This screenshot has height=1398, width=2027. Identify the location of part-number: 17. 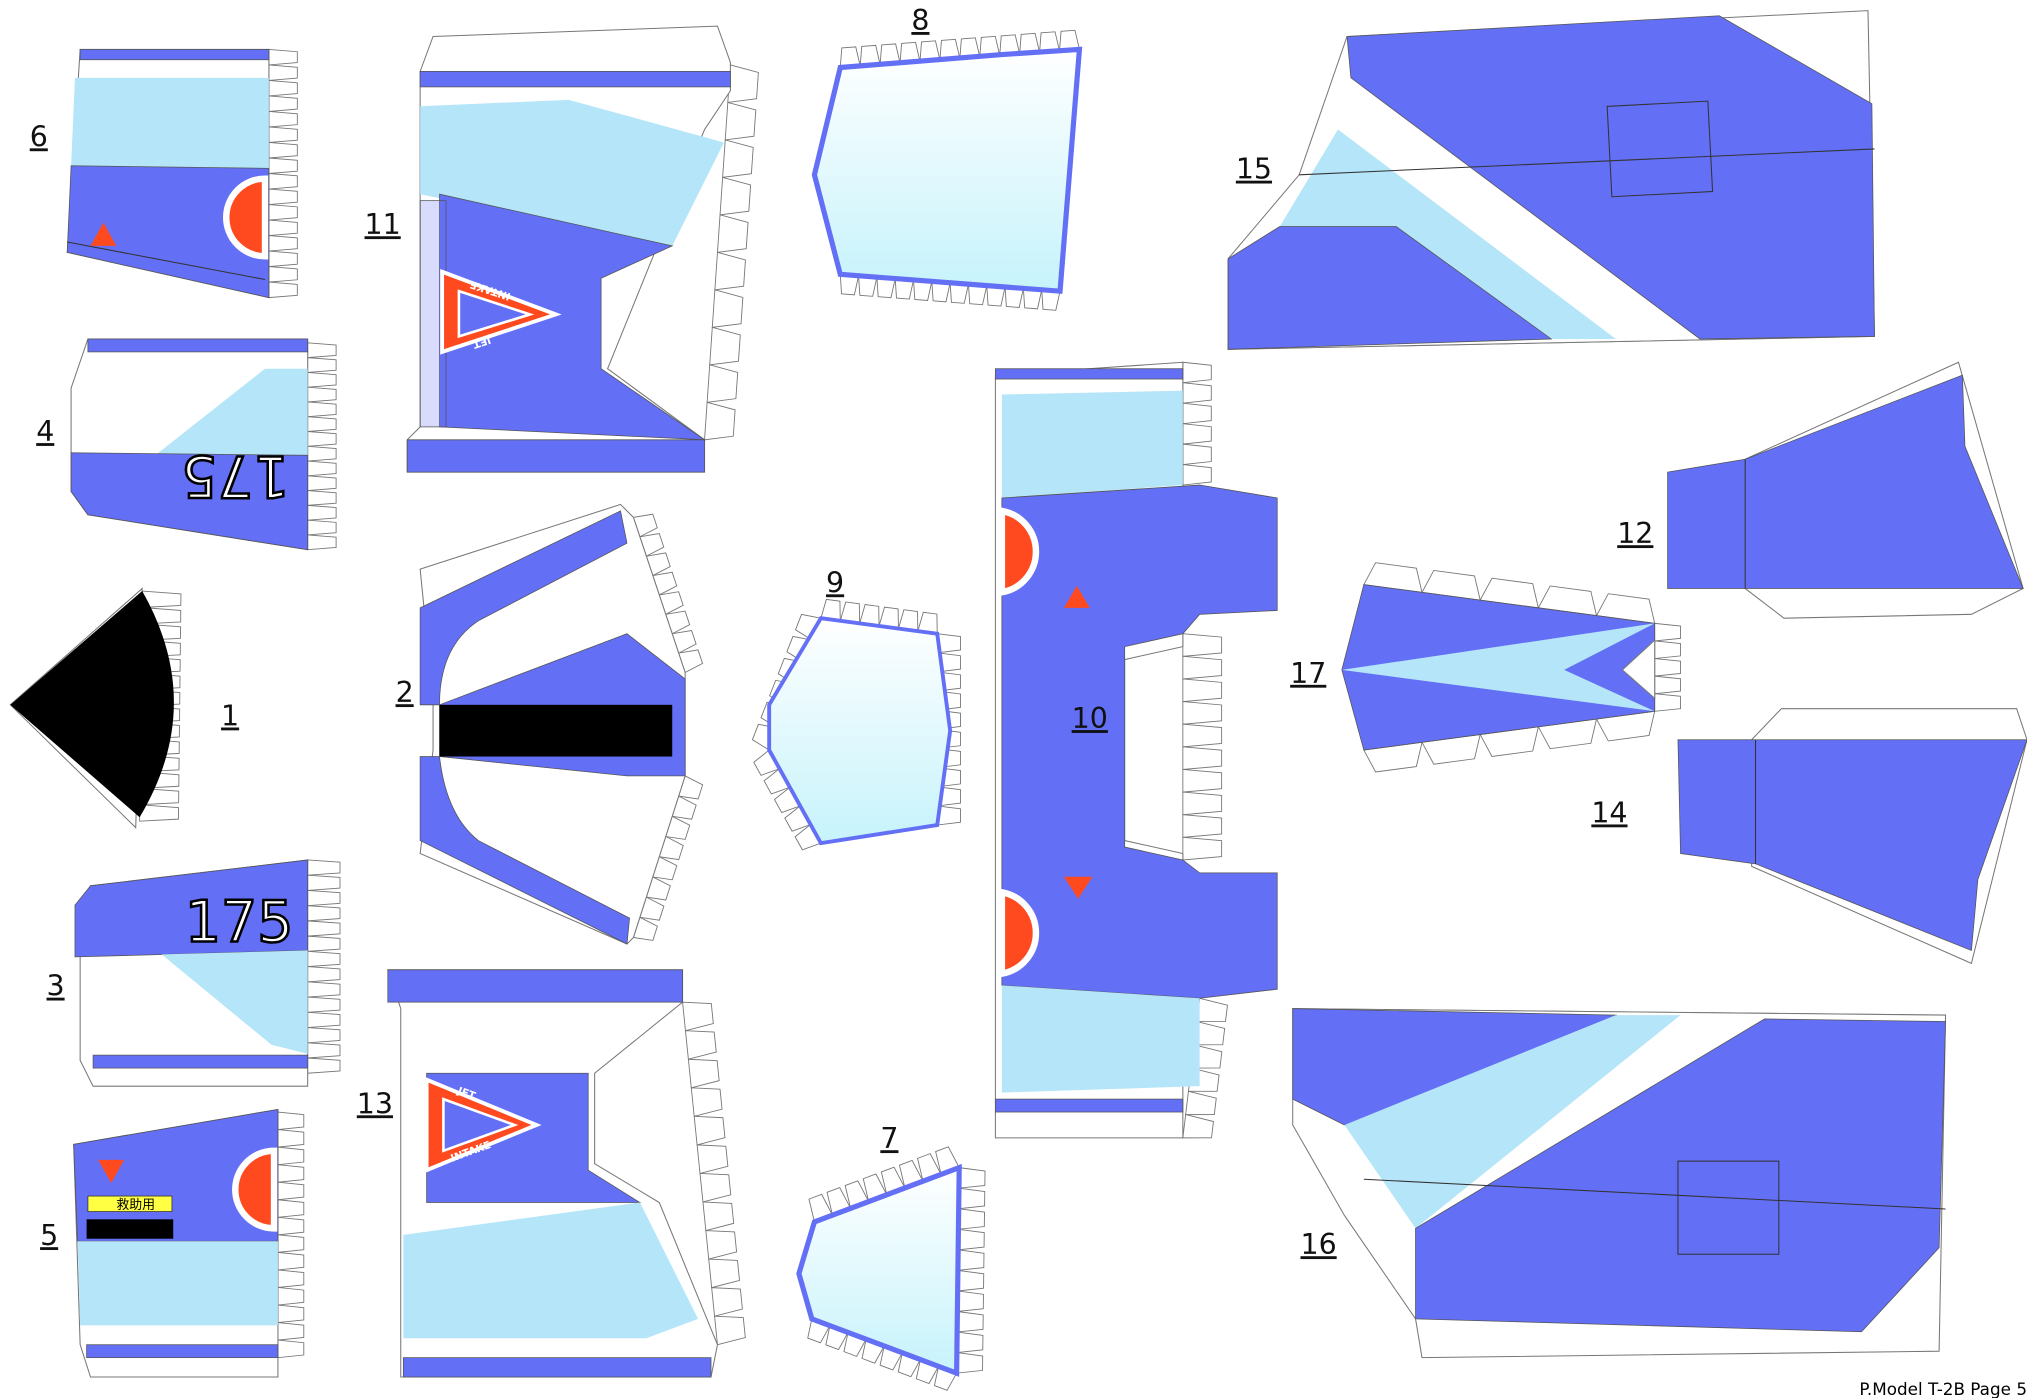
(1308, 673).